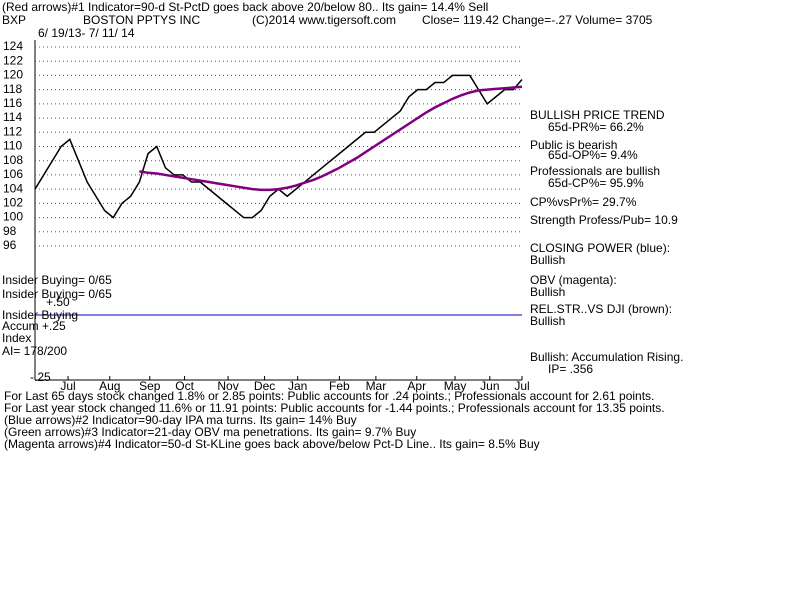 The image size is (800, 600). What do you see at coordinates (13, 160) in the screenshot?
I see `y-tick-label: 108` at bounding box center [13, 160].